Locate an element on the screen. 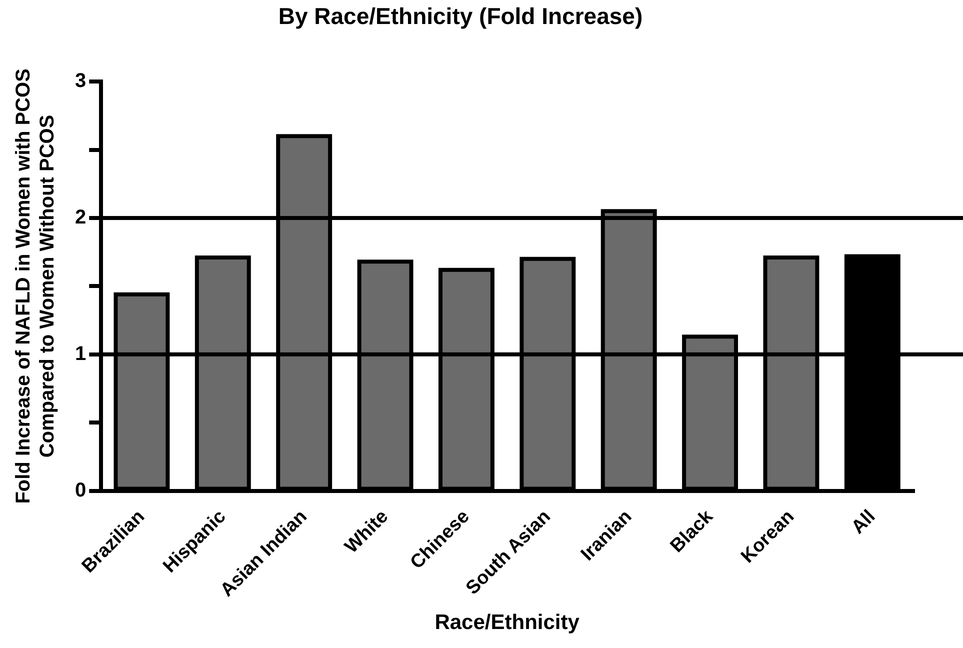 The height and width of the screenshot is (648, 963). y-tick-label: 2 is located at coordinates (80, 217).